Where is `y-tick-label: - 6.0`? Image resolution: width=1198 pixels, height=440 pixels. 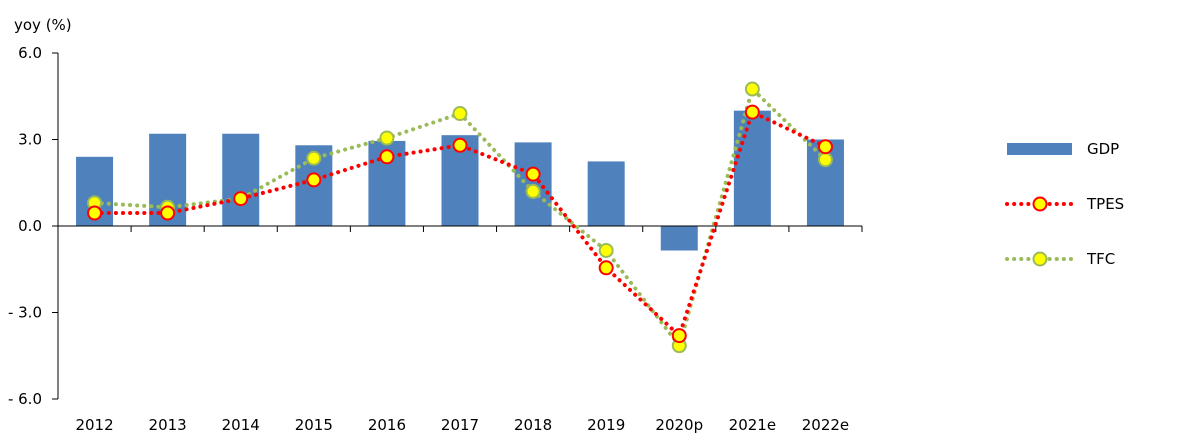 y-tick-label: - 6.0 is located at coordinates (25, 399).